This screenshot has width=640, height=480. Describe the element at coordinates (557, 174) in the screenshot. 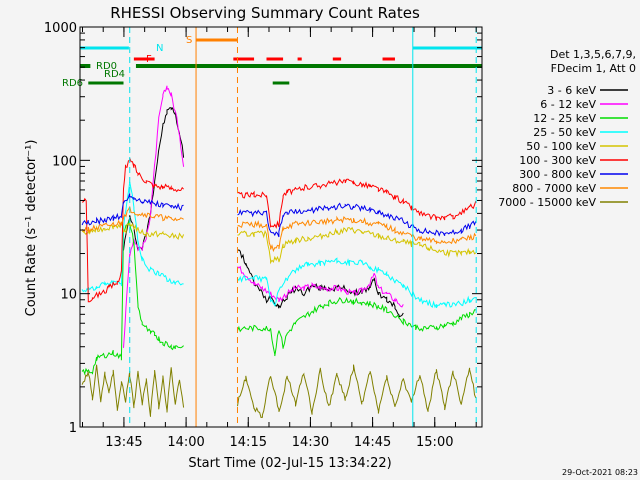

I see `legend-entry-label: 300 - 800 keV` at that location.